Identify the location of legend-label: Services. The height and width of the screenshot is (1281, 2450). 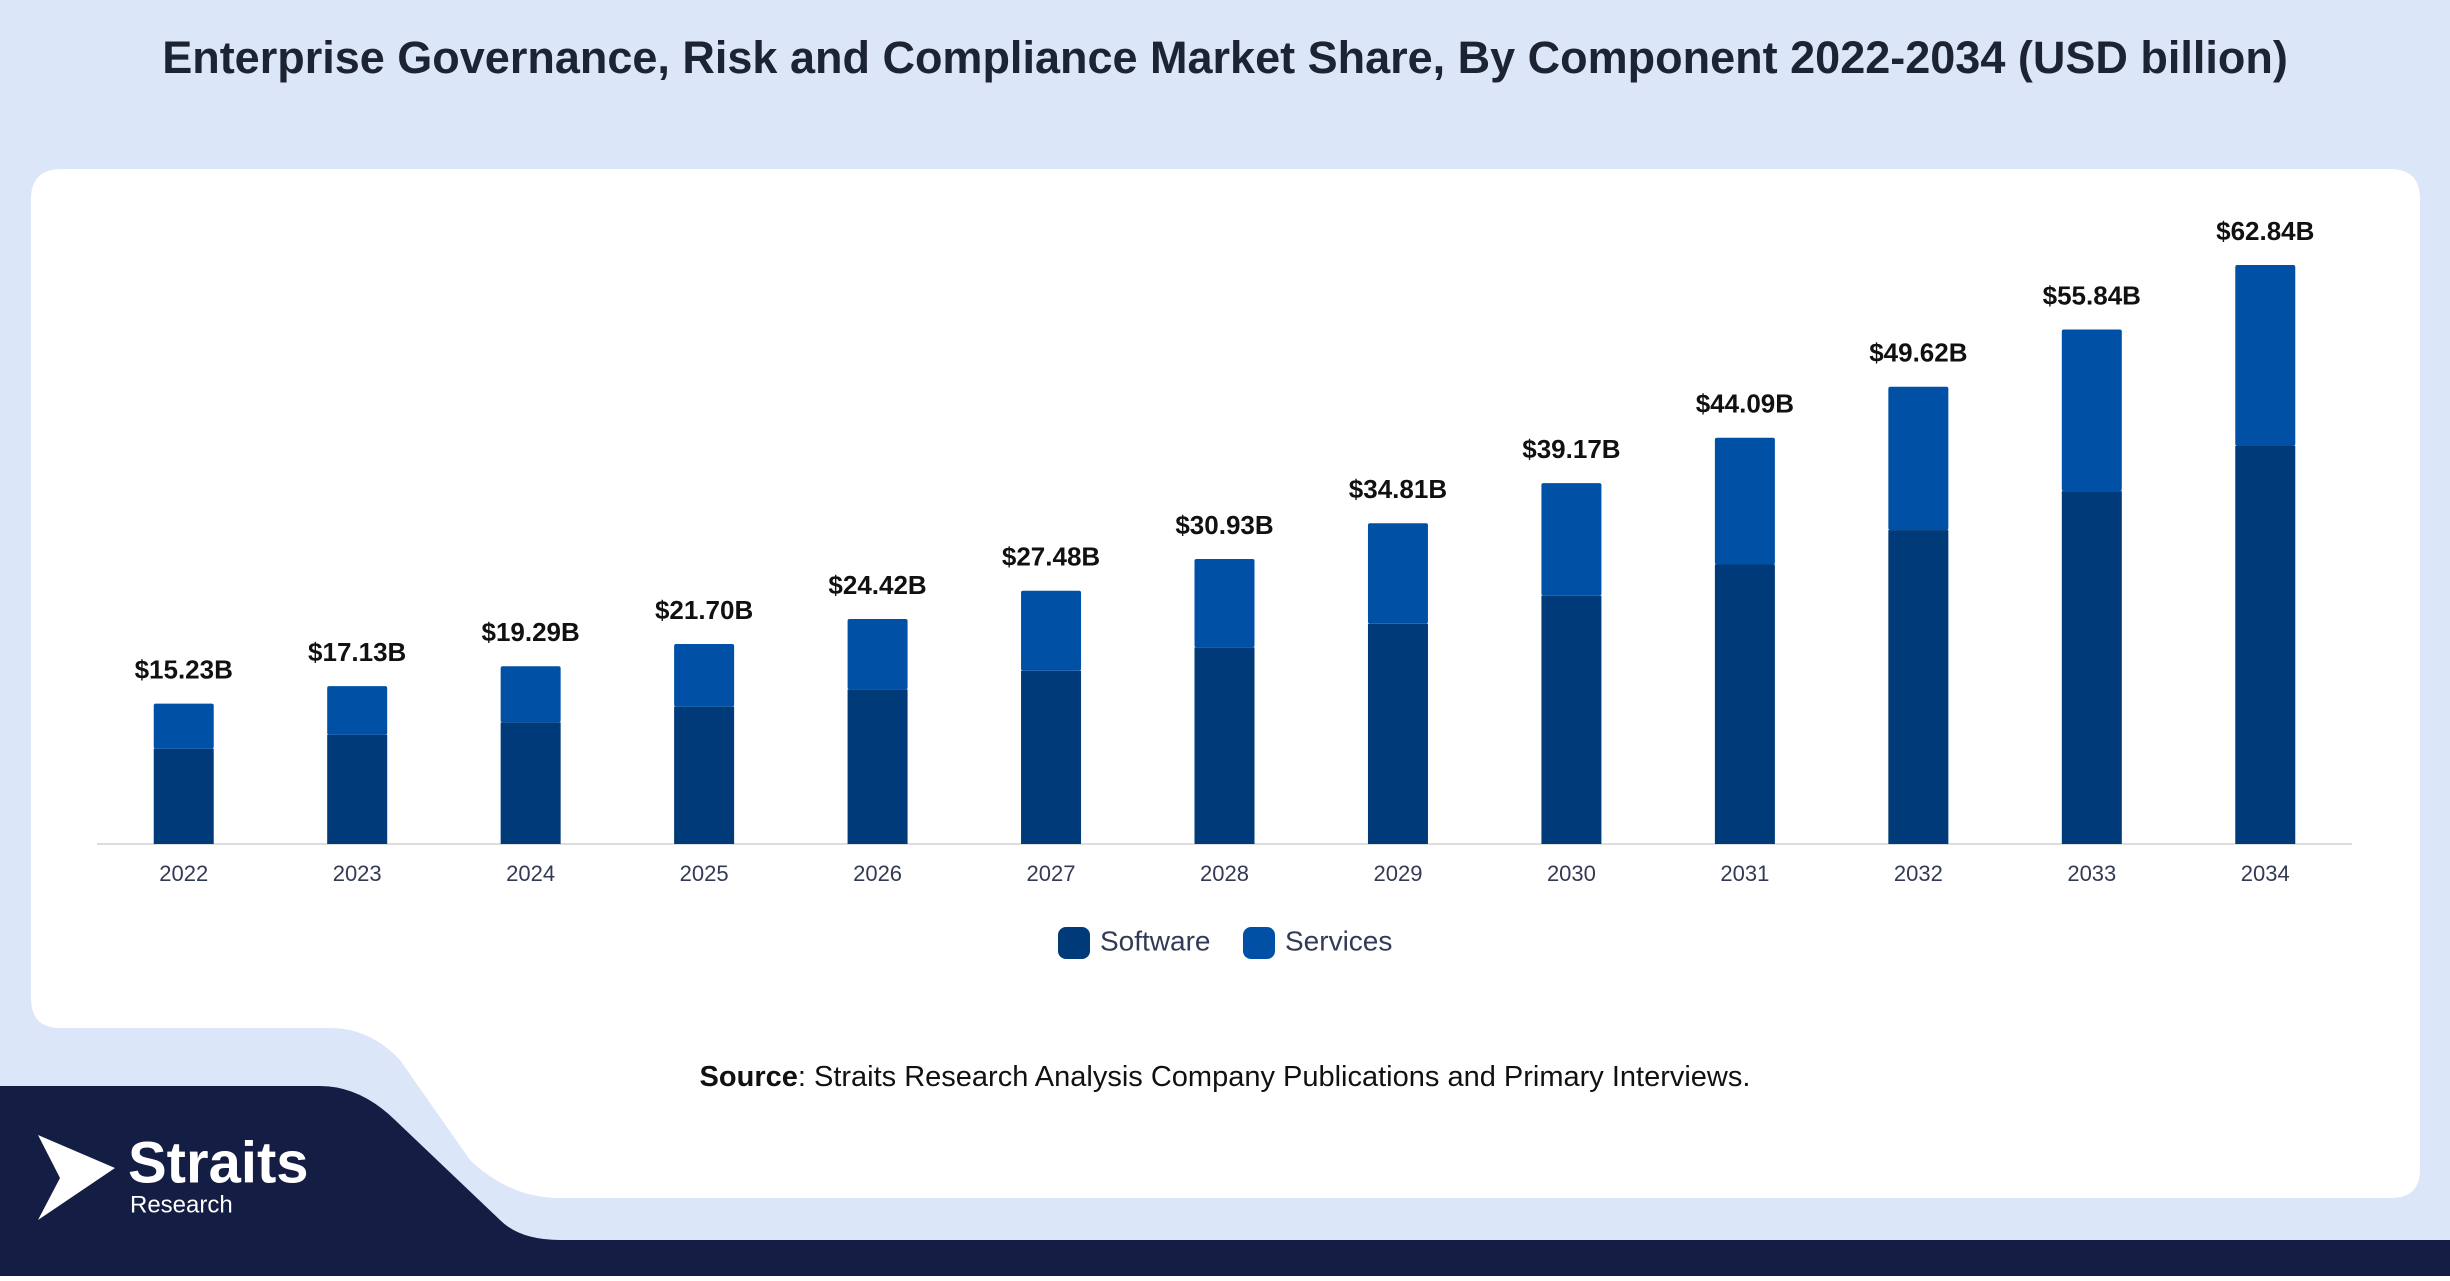
(1338, 940).